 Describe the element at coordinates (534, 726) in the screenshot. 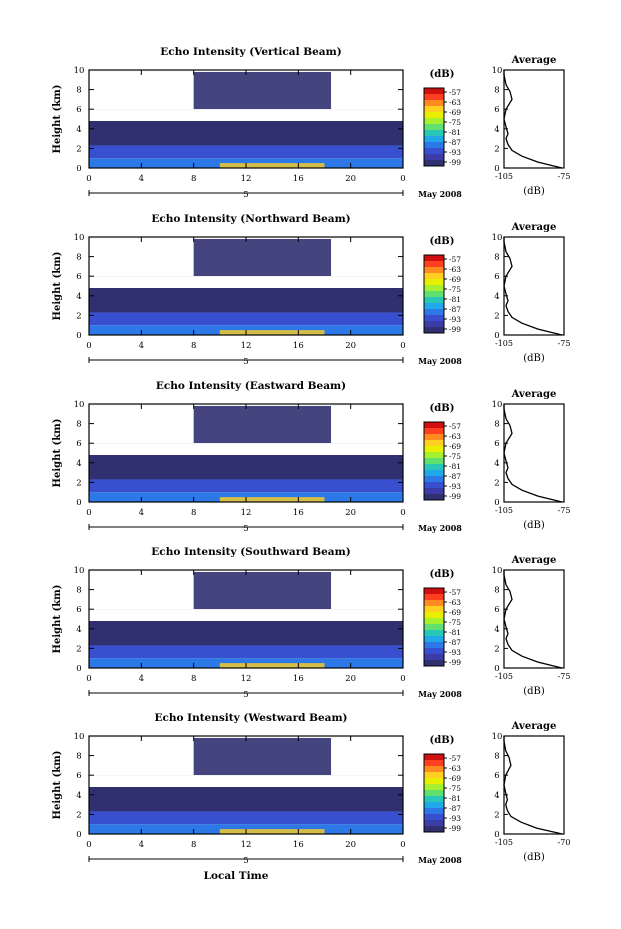

I see `profile-title: Average` at that location.